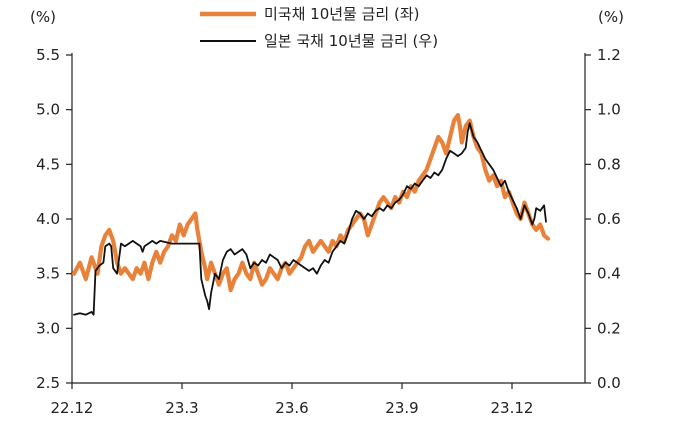  I want to click on right-axis-unit: (%), so click(611, 17).